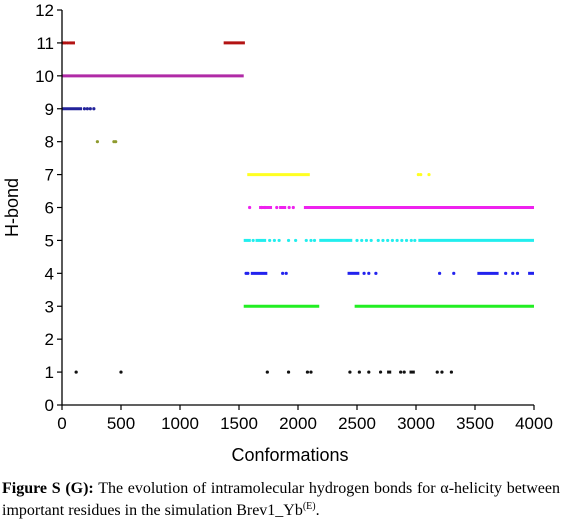 Image resolution: width=563 pixels, height=526 pixels. Describe the element at coordinates (49, 405) in the screenshot. I see `y-tick-label: 0` at that location.